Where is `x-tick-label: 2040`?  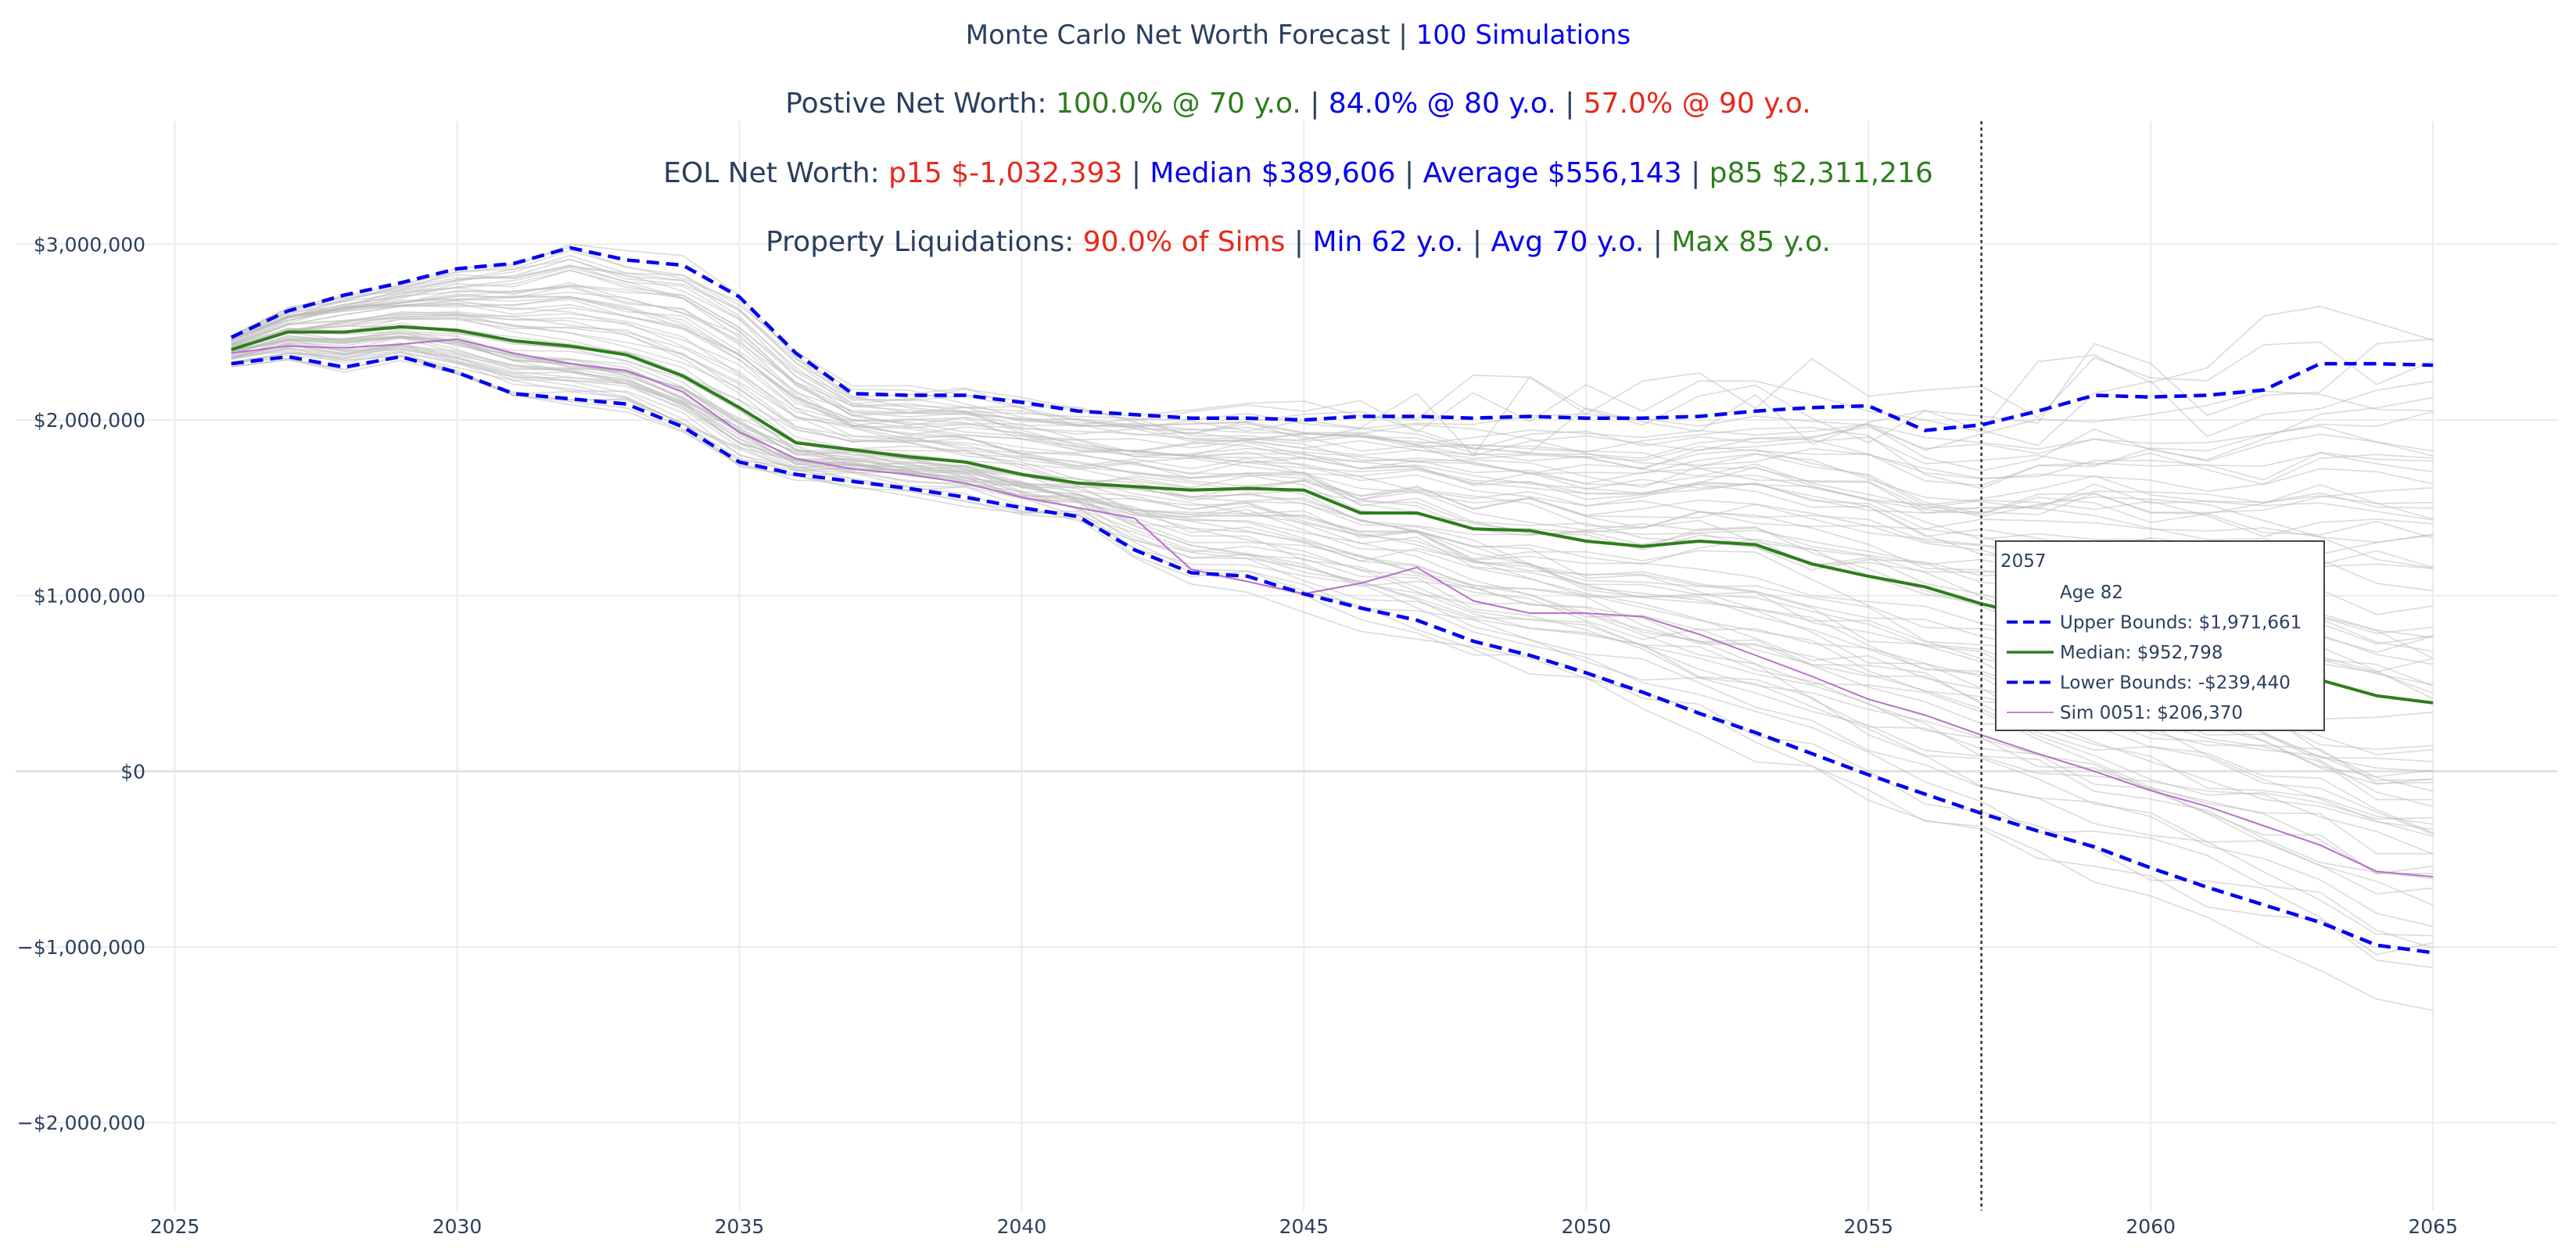 x-tick-label: 2040 is located at coordinates (1022, 1227).